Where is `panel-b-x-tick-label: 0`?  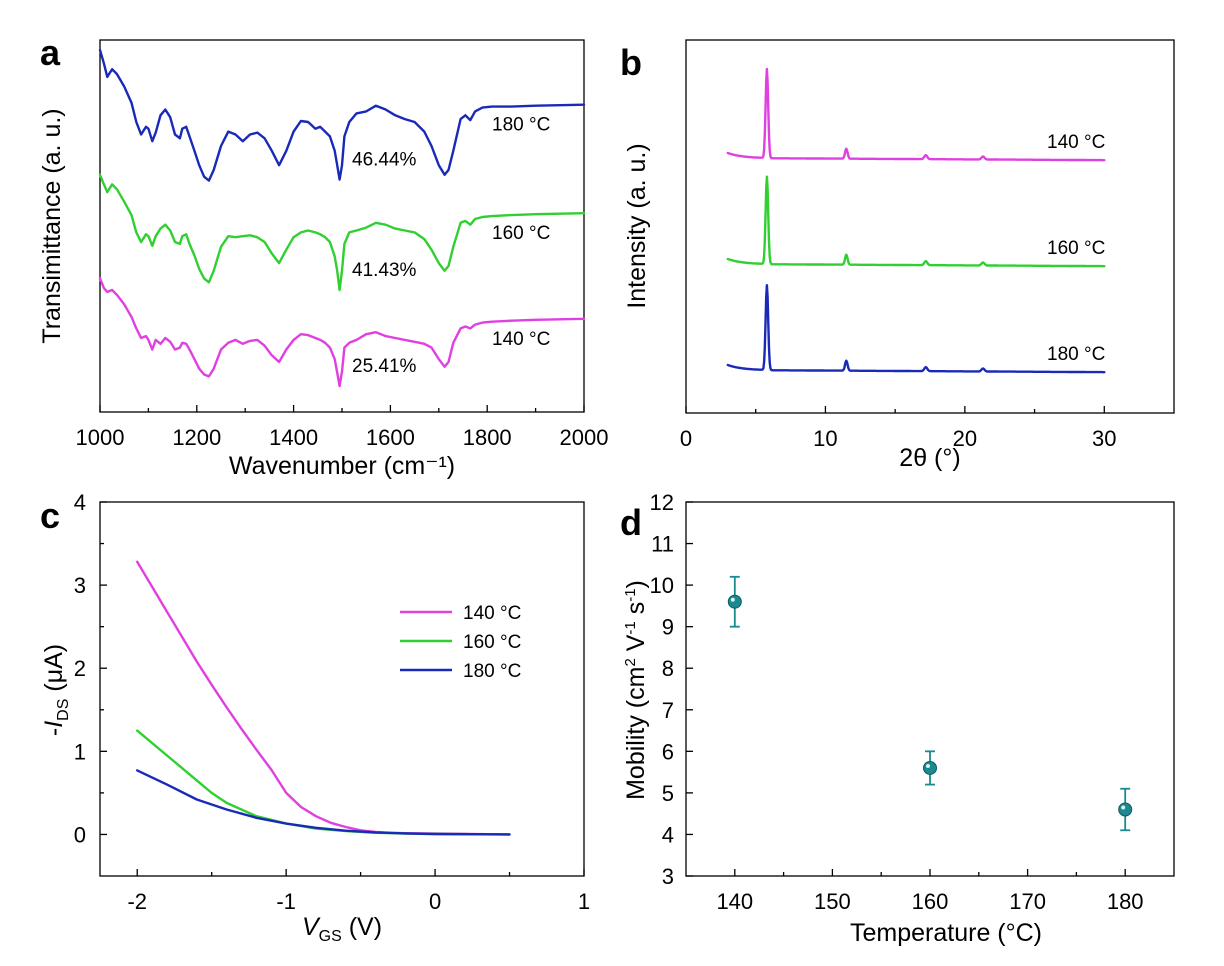
panel-b-x-tick-label: 0 is located at coordinates (686, 438).